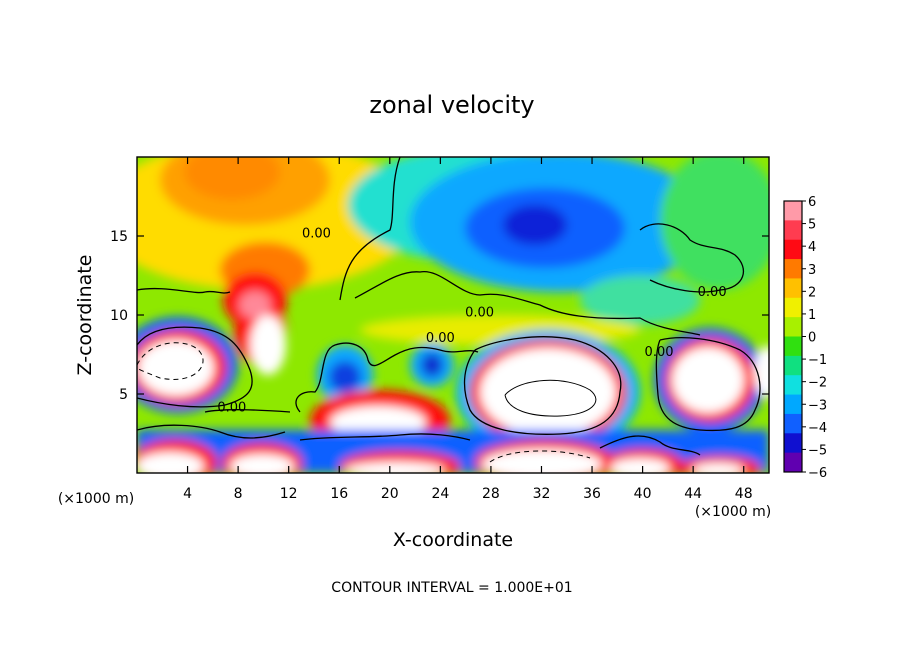  I want to click on x-tick-label-12: 12, so click(289, 494).